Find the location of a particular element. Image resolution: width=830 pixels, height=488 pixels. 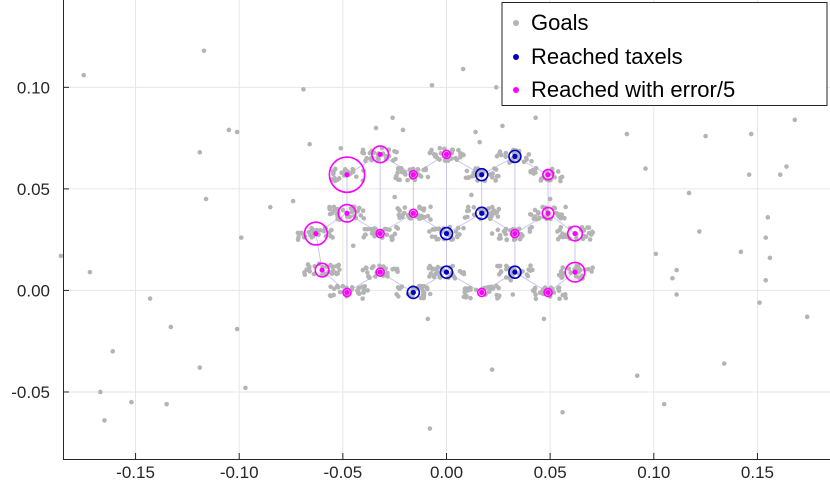

legend-label-goals: Goals is located at coordinates (559, 22).